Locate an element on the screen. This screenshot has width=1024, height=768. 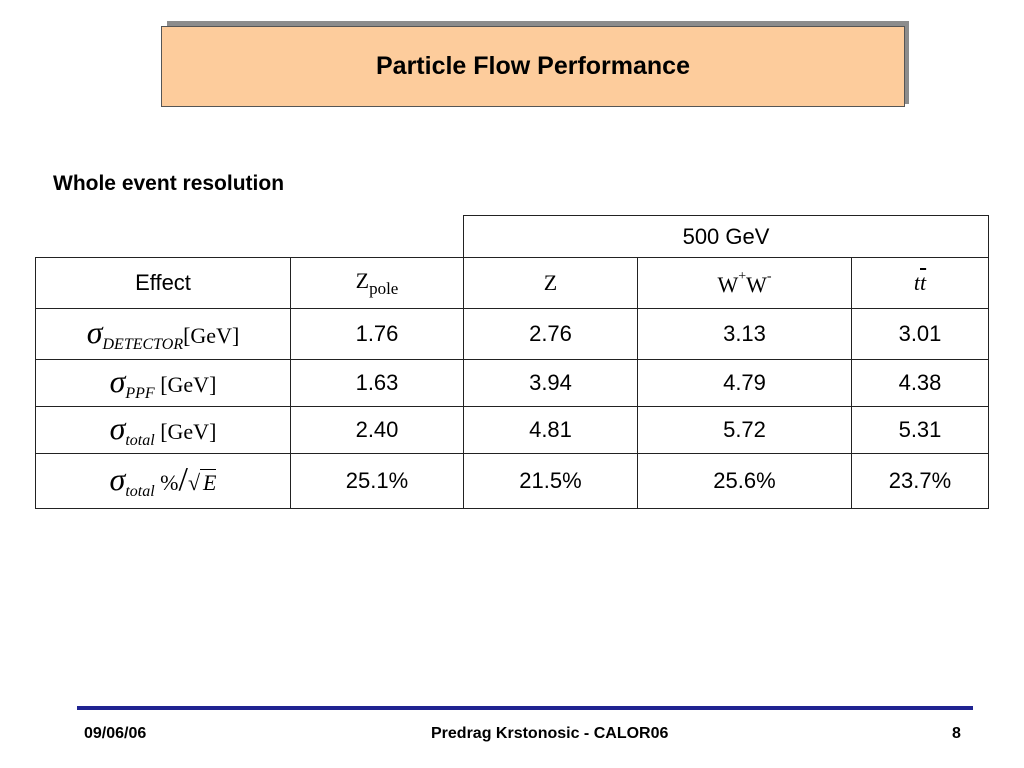
cell-detector-ww: 3.13 is located at coordinates (744, 334).